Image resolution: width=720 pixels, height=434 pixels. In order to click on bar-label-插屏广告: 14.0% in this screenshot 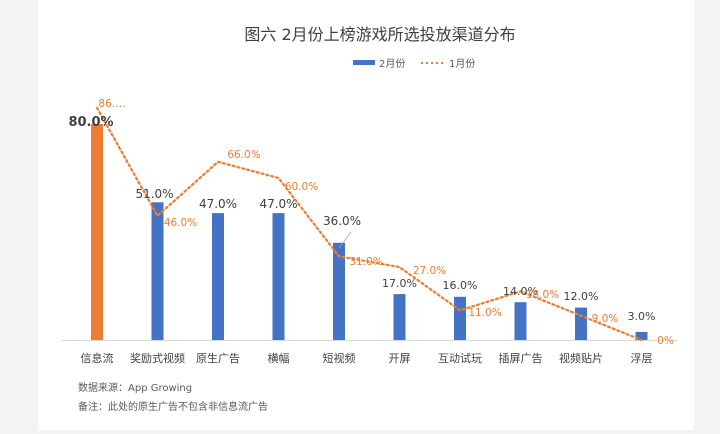, I will do `click(520, 291)`.